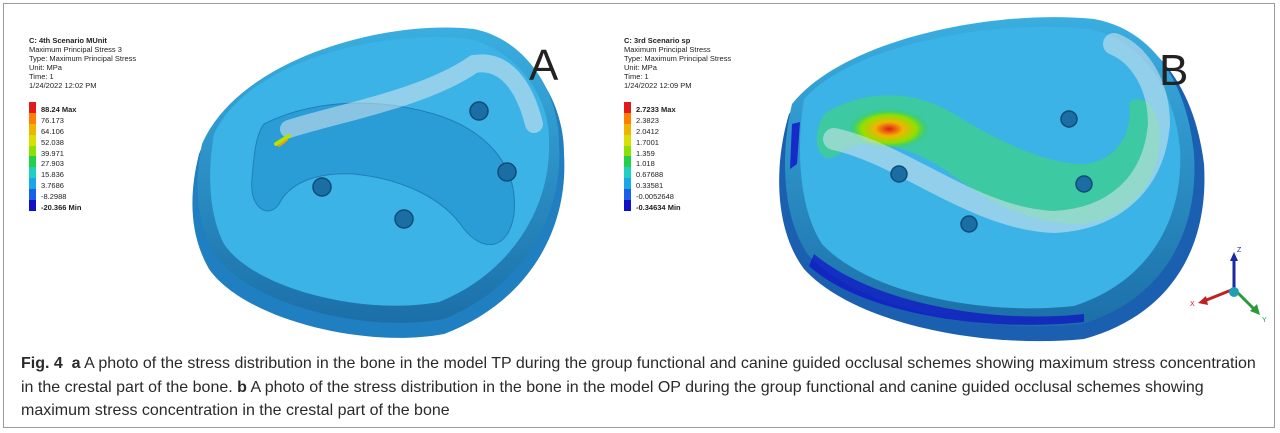  I want to click on scale-label: -0.34634 Min, so click(658, 208).